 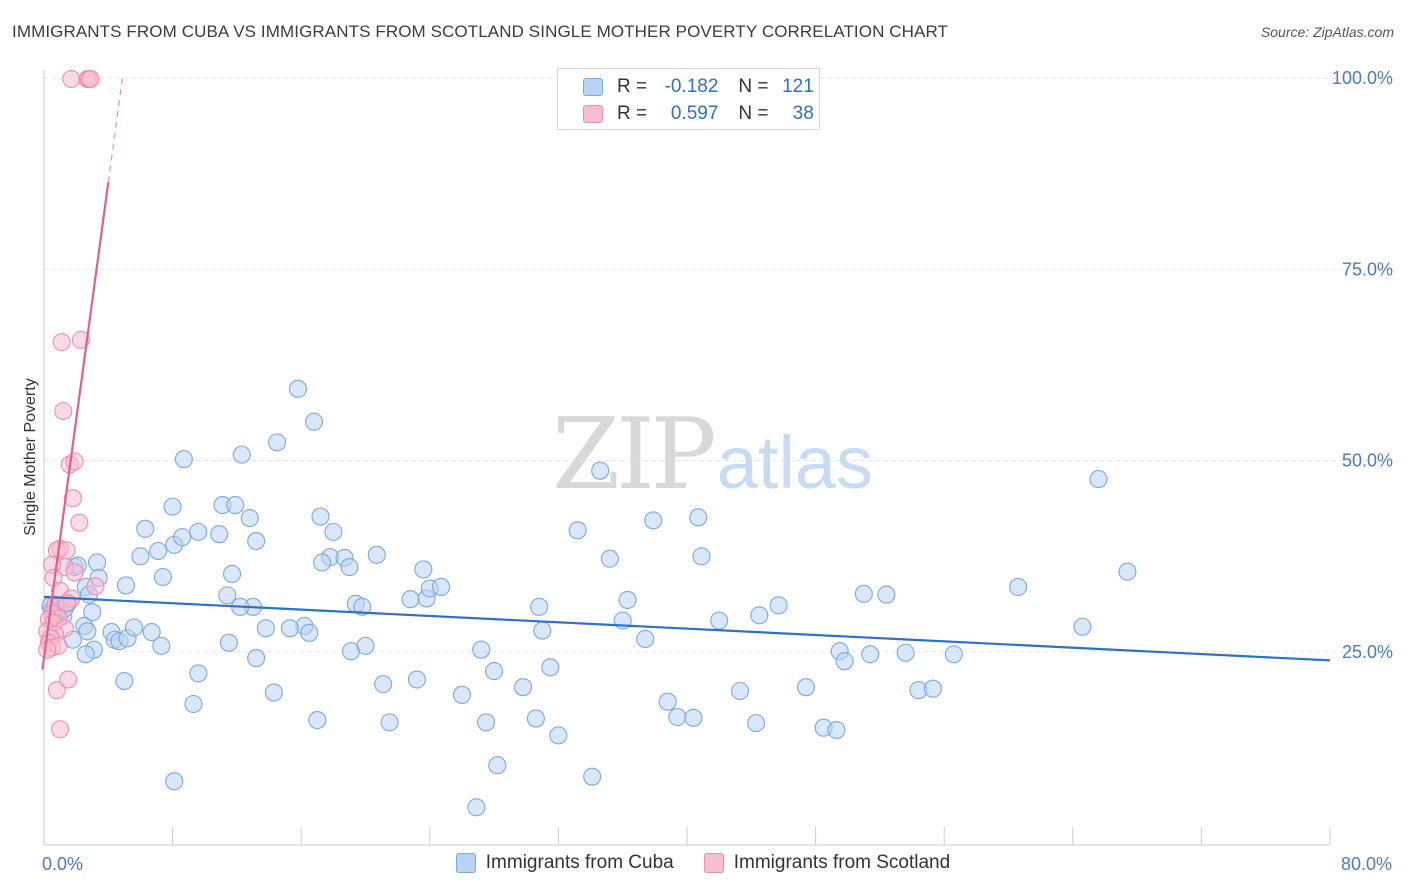 What do you see at coordinates (62, 864) in the screenshot?
I see `x-tick-label-0: 0.0%` at bounding box center [62, 864].